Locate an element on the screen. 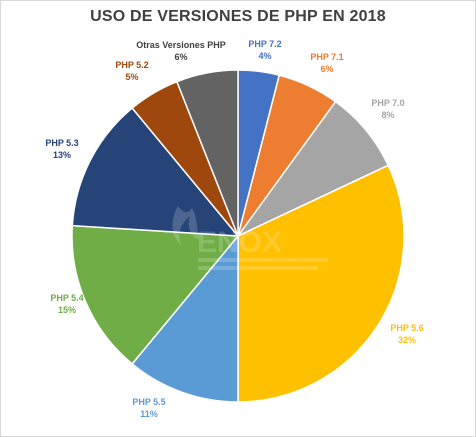 The height and width of the screenshot is (437, 476). watermark-logo: ENOX is located at coordinates (250, 238).